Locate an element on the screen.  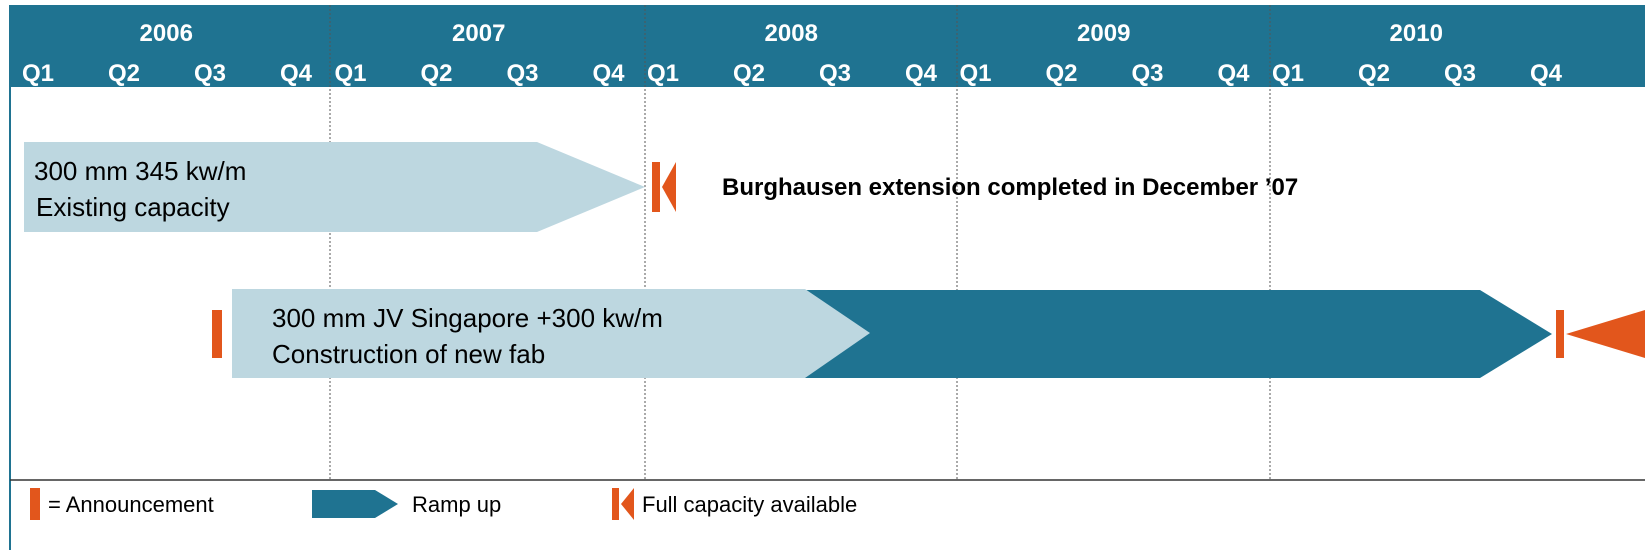
year-label: 2007 is located at coordinates (478, 33).